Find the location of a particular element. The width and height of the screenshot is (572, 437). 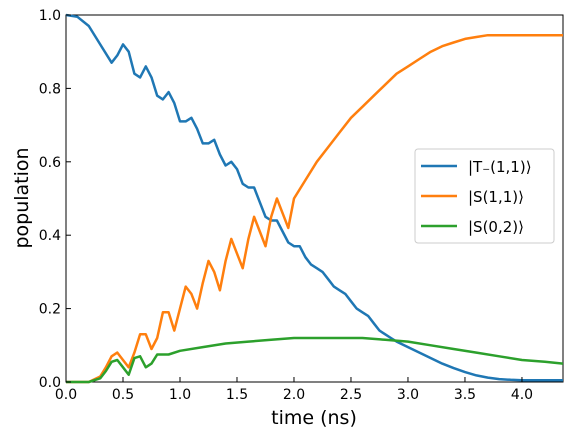

x-tick-label: 0.5 is located at coordinates (123, 395).